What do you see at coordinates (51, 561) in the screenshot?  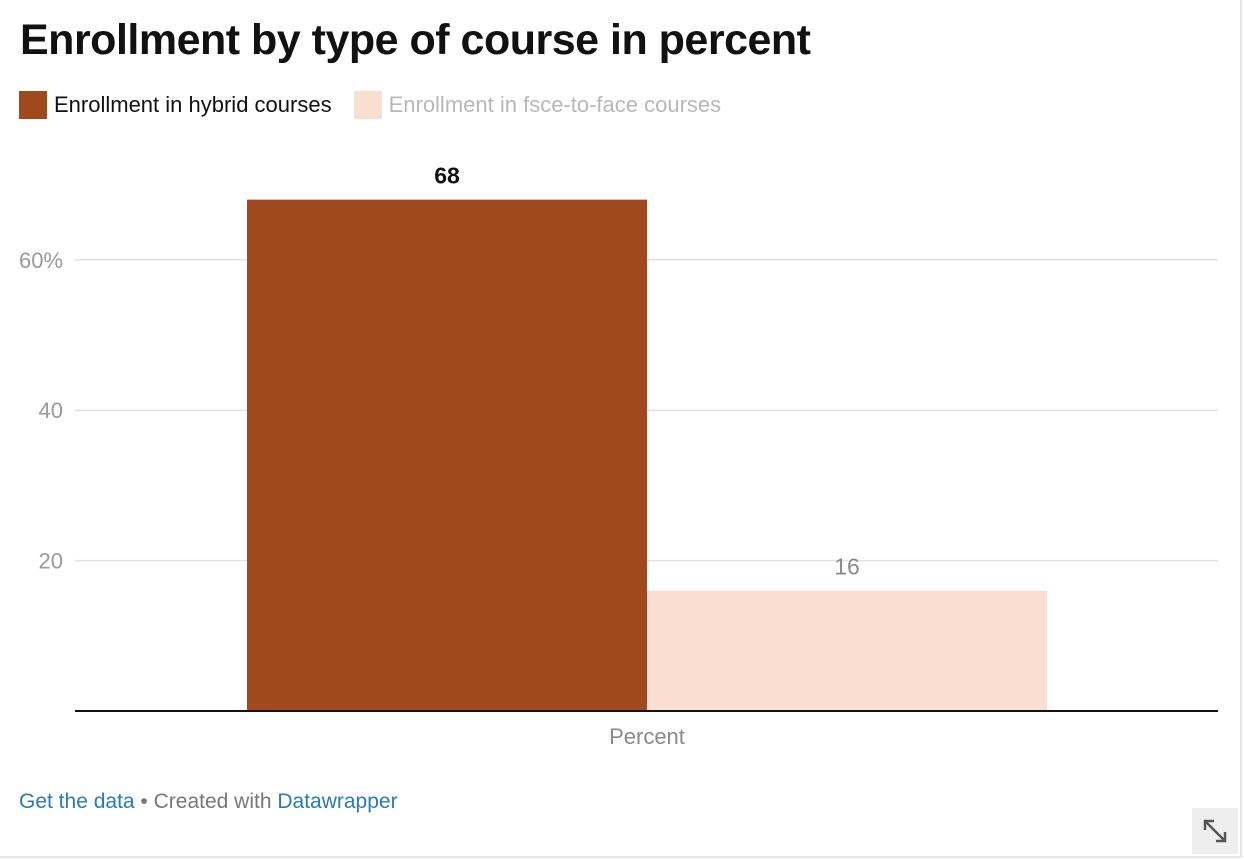 I see `y-tick-label: 20` at bounding box center [51, 561].